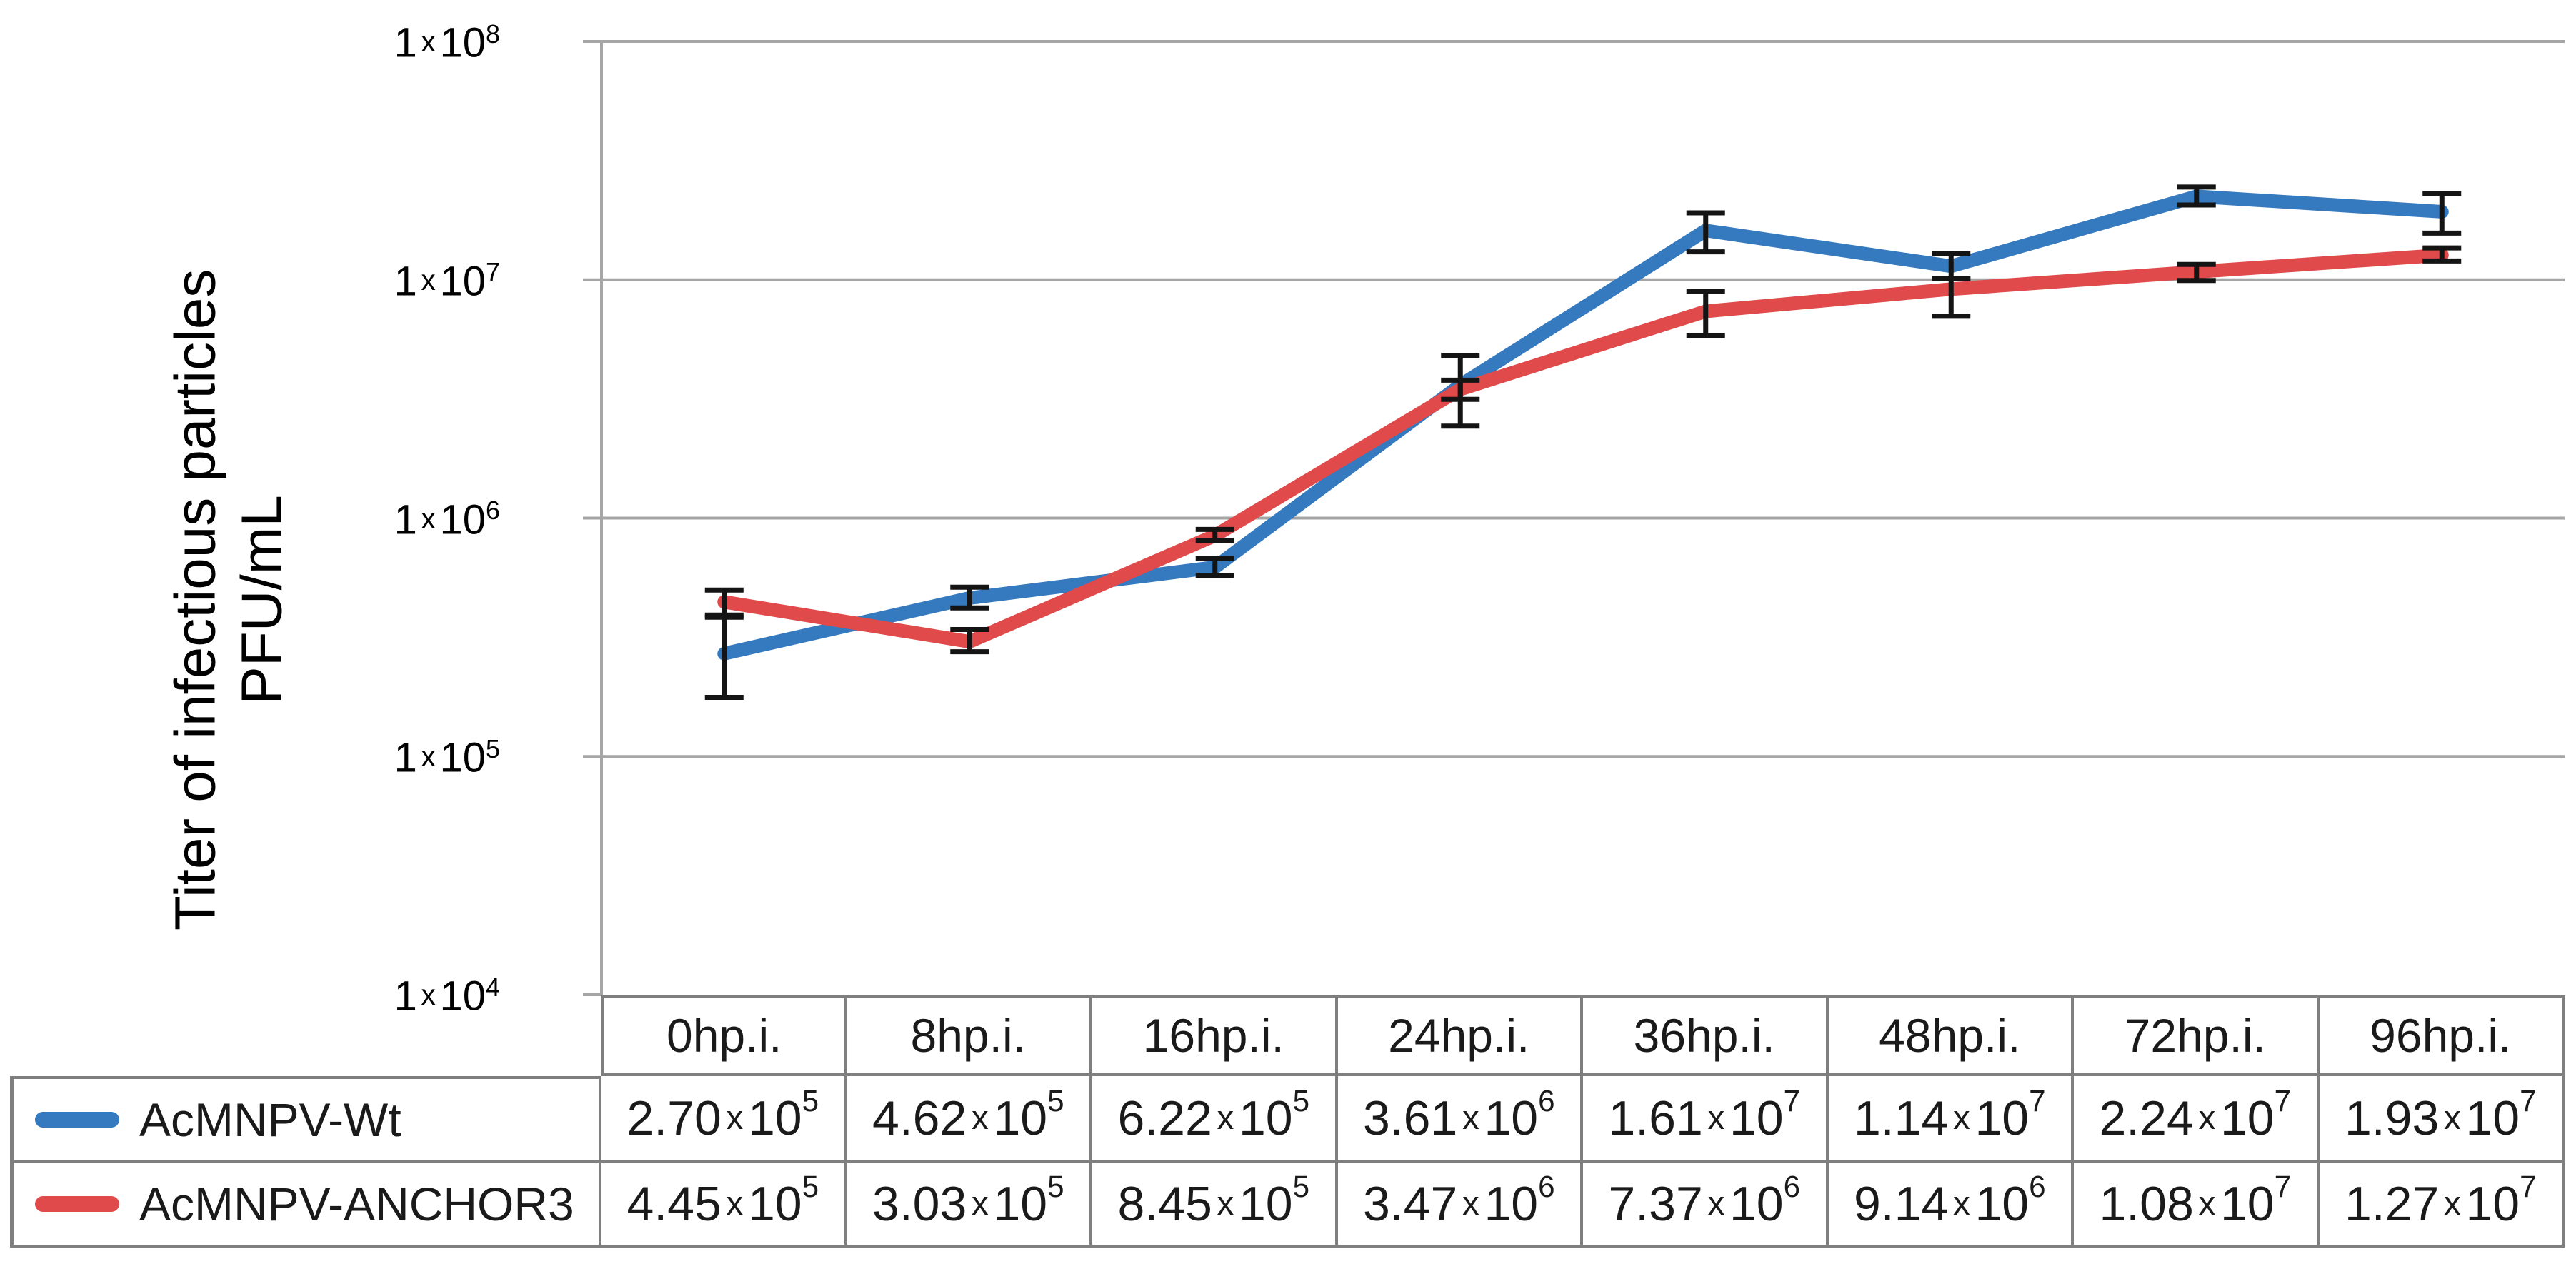 The width and height of the screenshot is (2576, 1269). What do you see at coordinates (306, 1035) in the screenshot?
I see `table-corner-spacer` at bounding box center [306, 1035].